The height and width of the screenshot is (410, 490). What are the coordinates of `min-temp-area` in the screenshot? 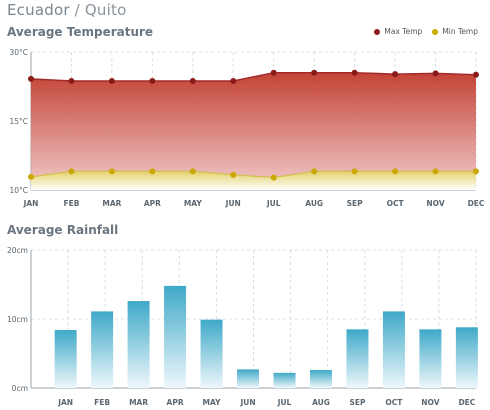 It's located at (253, 180).